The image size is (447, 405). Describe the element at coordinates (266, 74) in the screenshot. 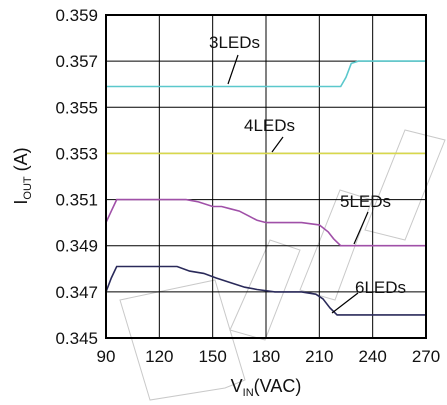

I see `series-line-3leds` at that location.